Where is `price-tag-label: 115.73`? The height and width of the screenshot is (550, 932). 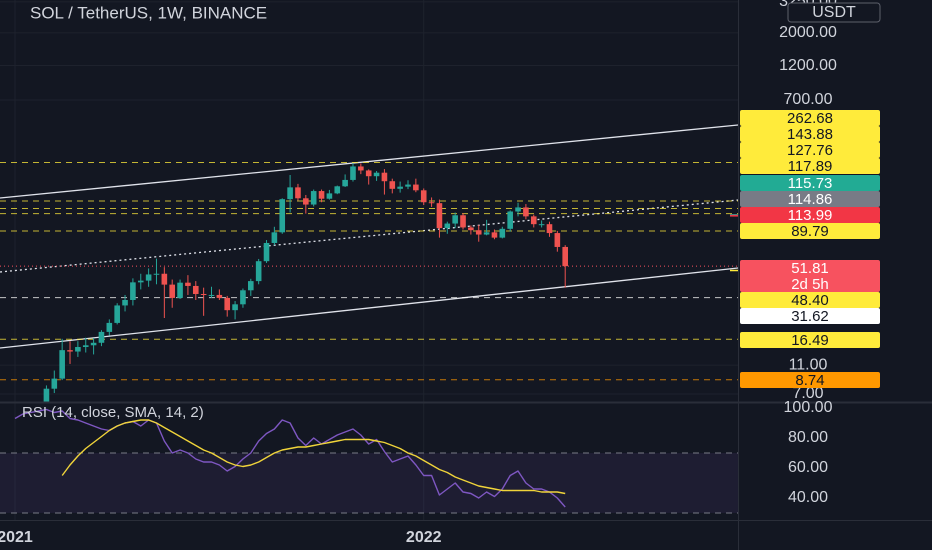 price-tag-label: 115.73 is located at coordinates (810, 183).